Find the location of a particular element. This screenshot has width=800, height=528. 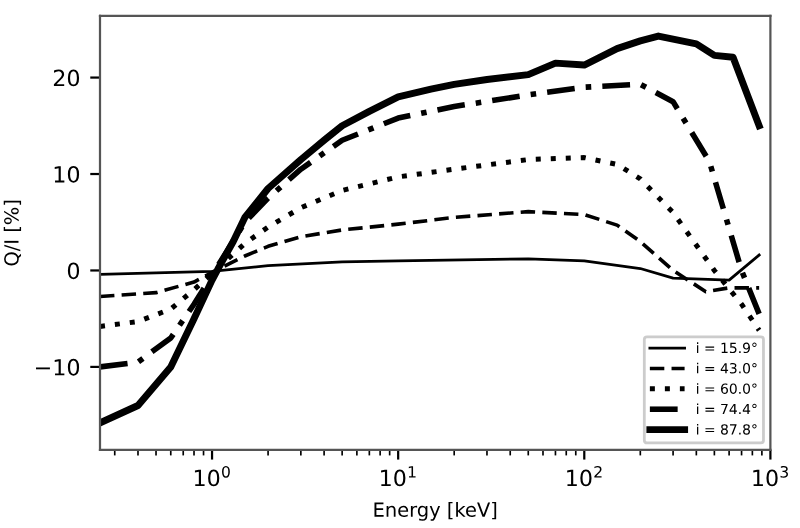

x-tick-label: 10$^{0}$ is located at coordinates (212, 476).